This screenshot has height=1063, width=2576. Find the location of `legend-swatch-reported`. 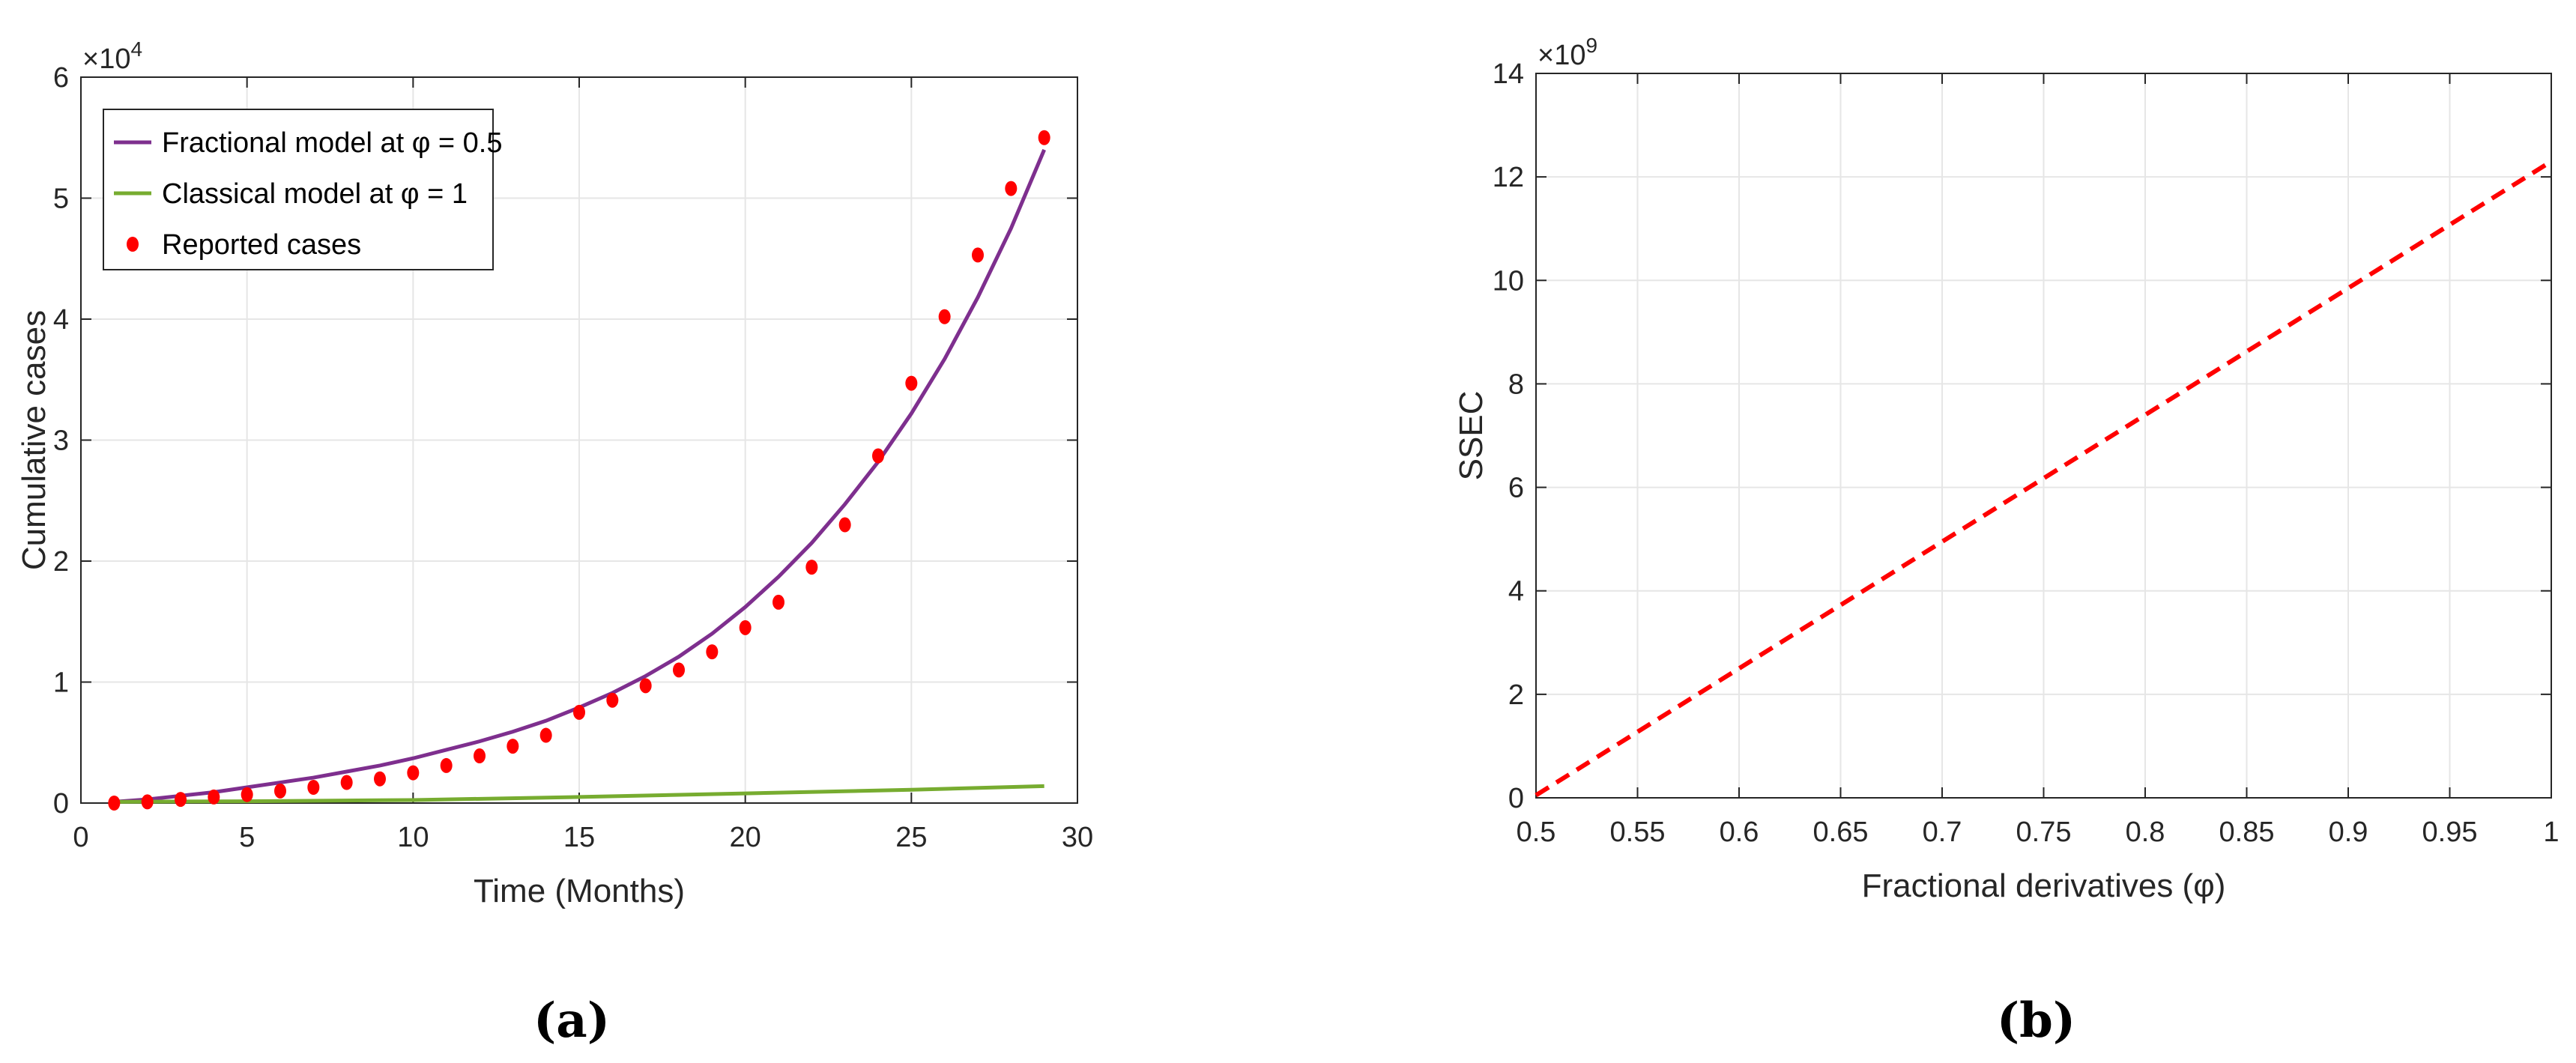

legend-swatch-reported is located at coordinates (133, 244).